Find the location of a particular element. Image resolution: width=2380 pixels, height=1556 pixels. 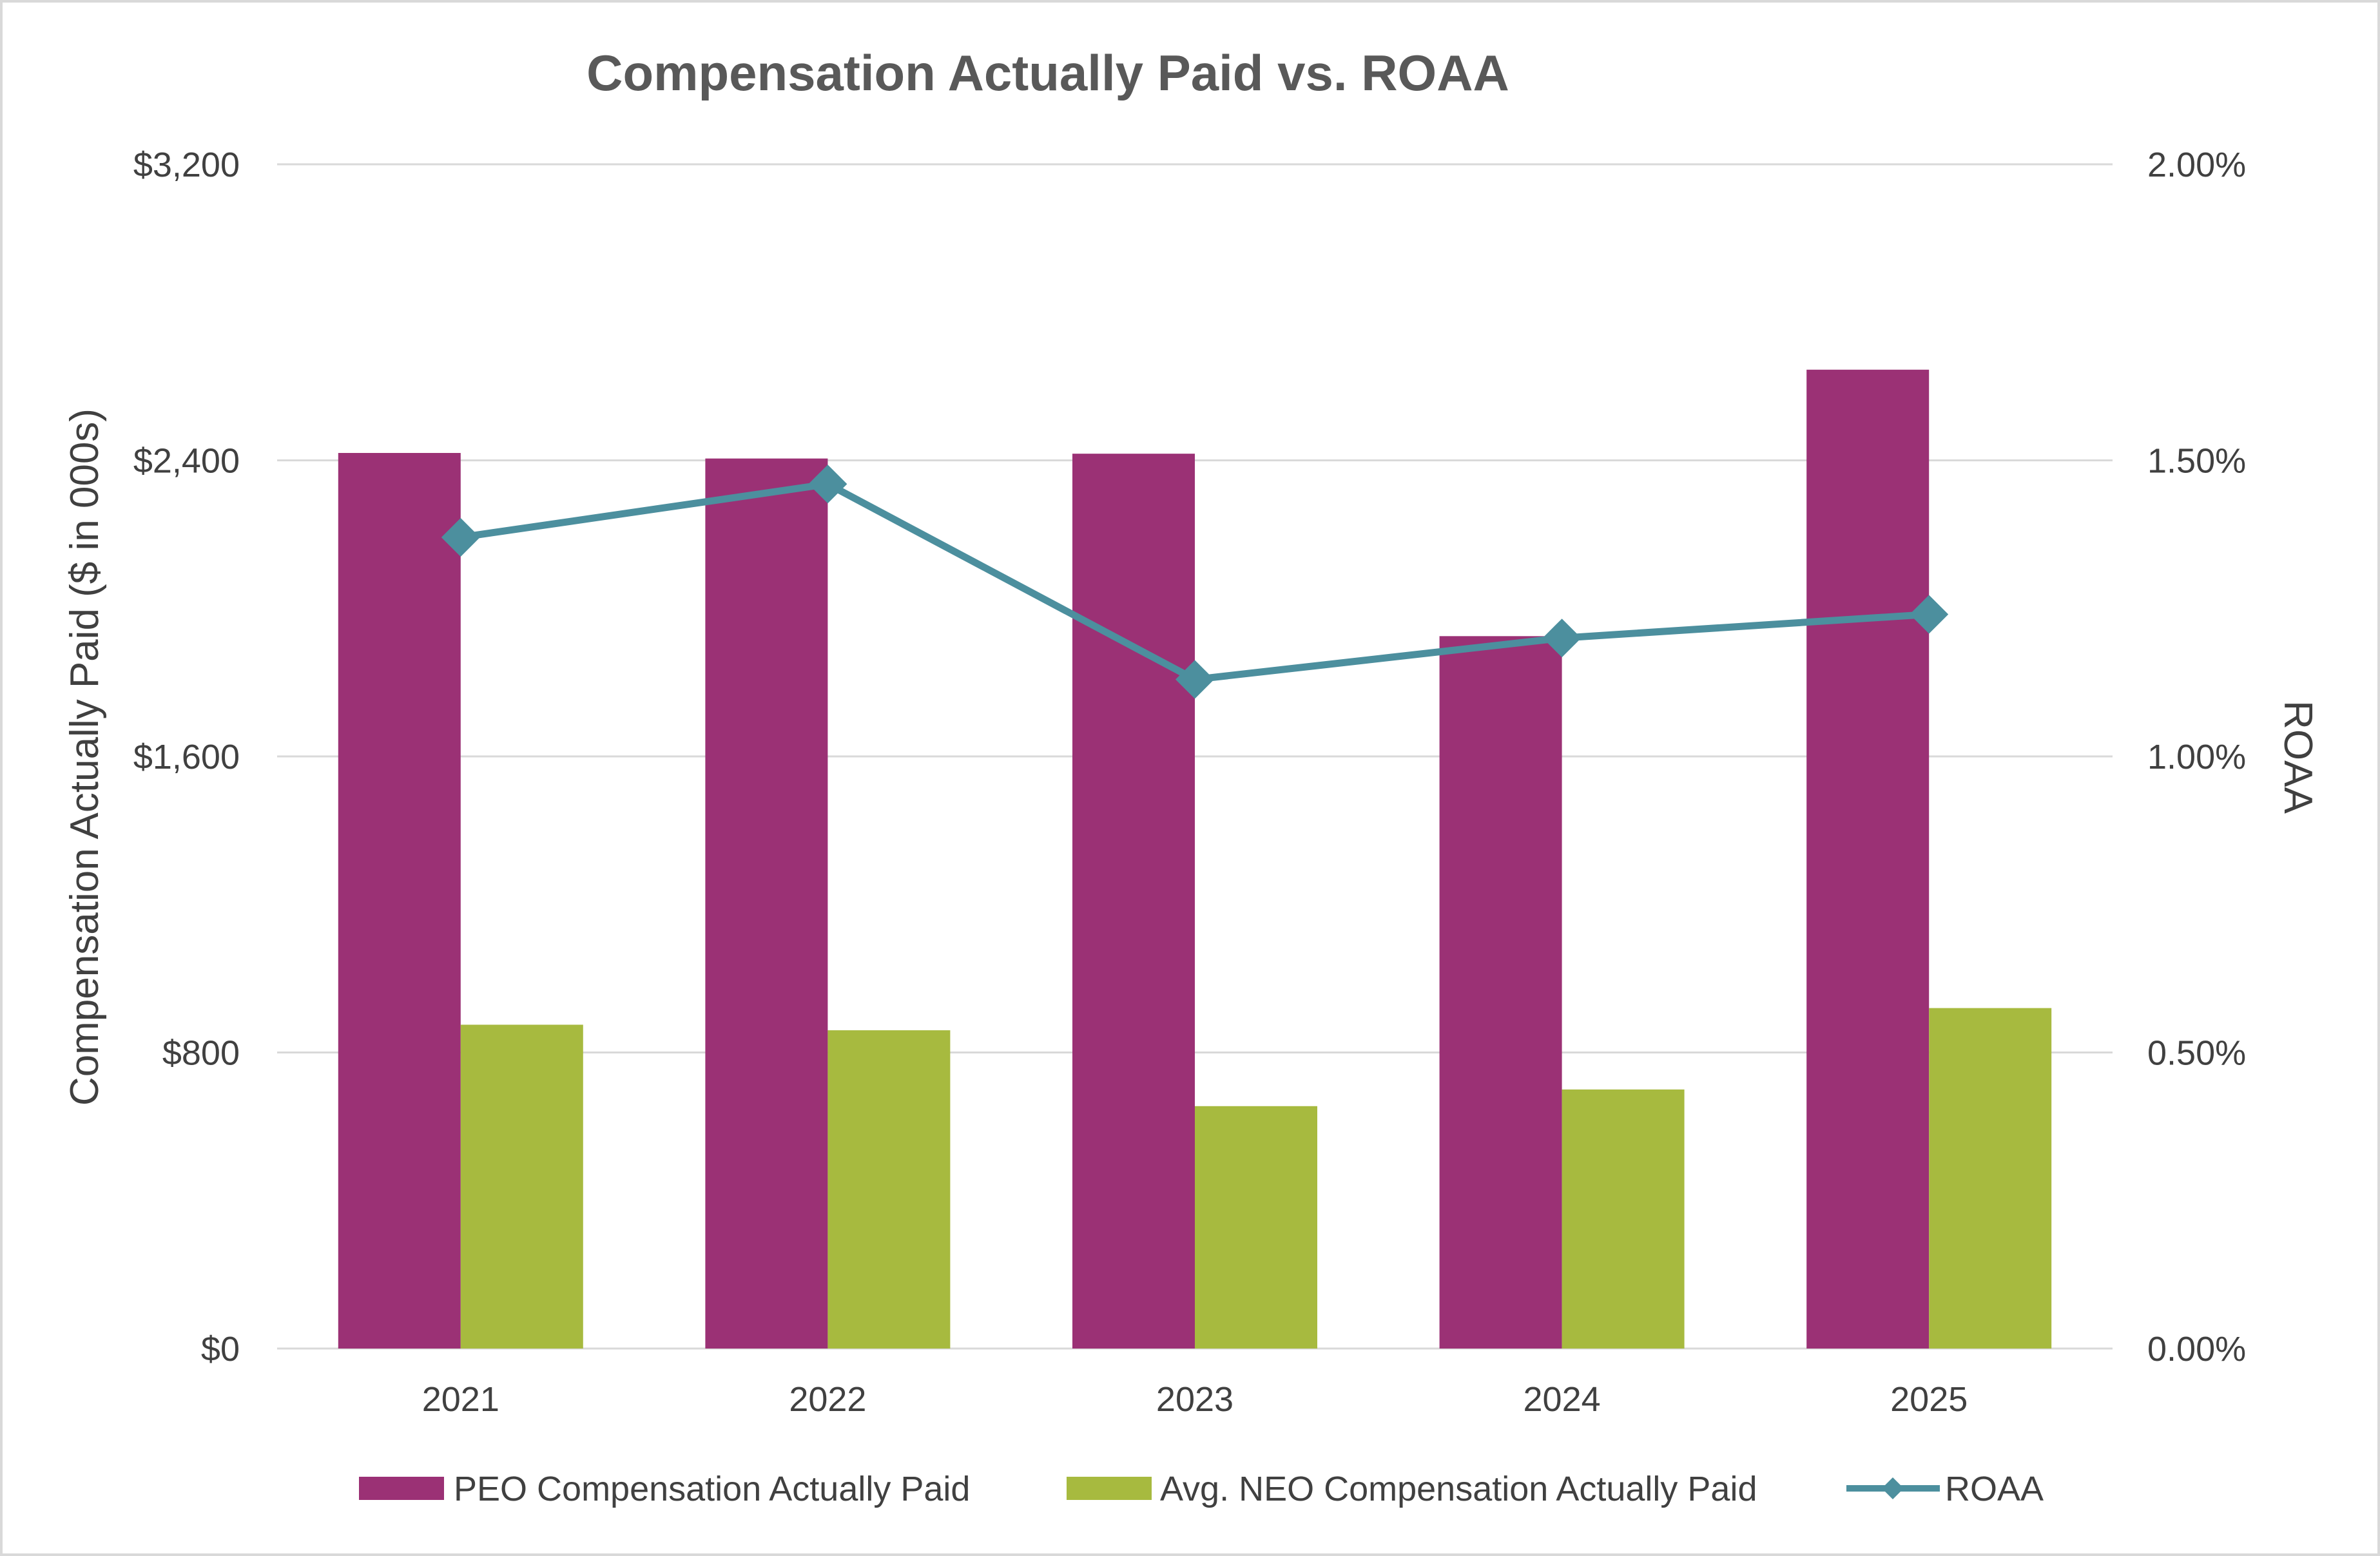

y2-axis-label: ROAA is located at coordinates (2298, 757).